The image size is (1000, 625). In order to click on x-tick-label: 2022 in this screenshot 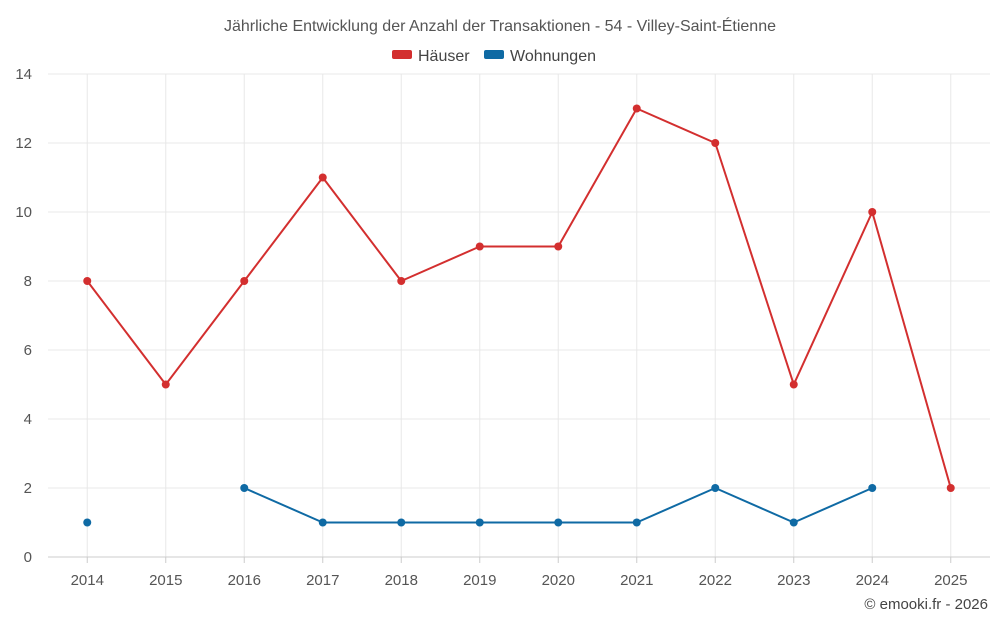, I will do `click(715, 580)`.